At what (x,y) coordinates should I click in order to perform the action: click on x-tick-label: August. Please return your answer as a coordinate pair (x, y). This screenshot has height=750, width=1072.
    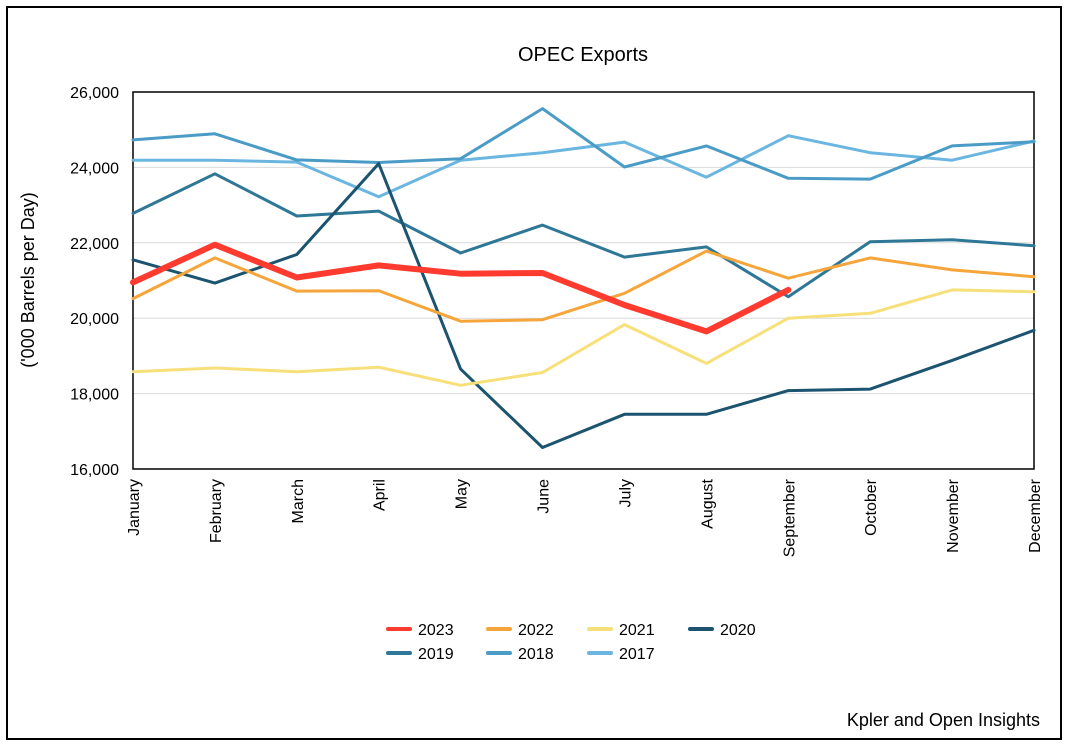
    Looking at the image, I should click on (707, 503).